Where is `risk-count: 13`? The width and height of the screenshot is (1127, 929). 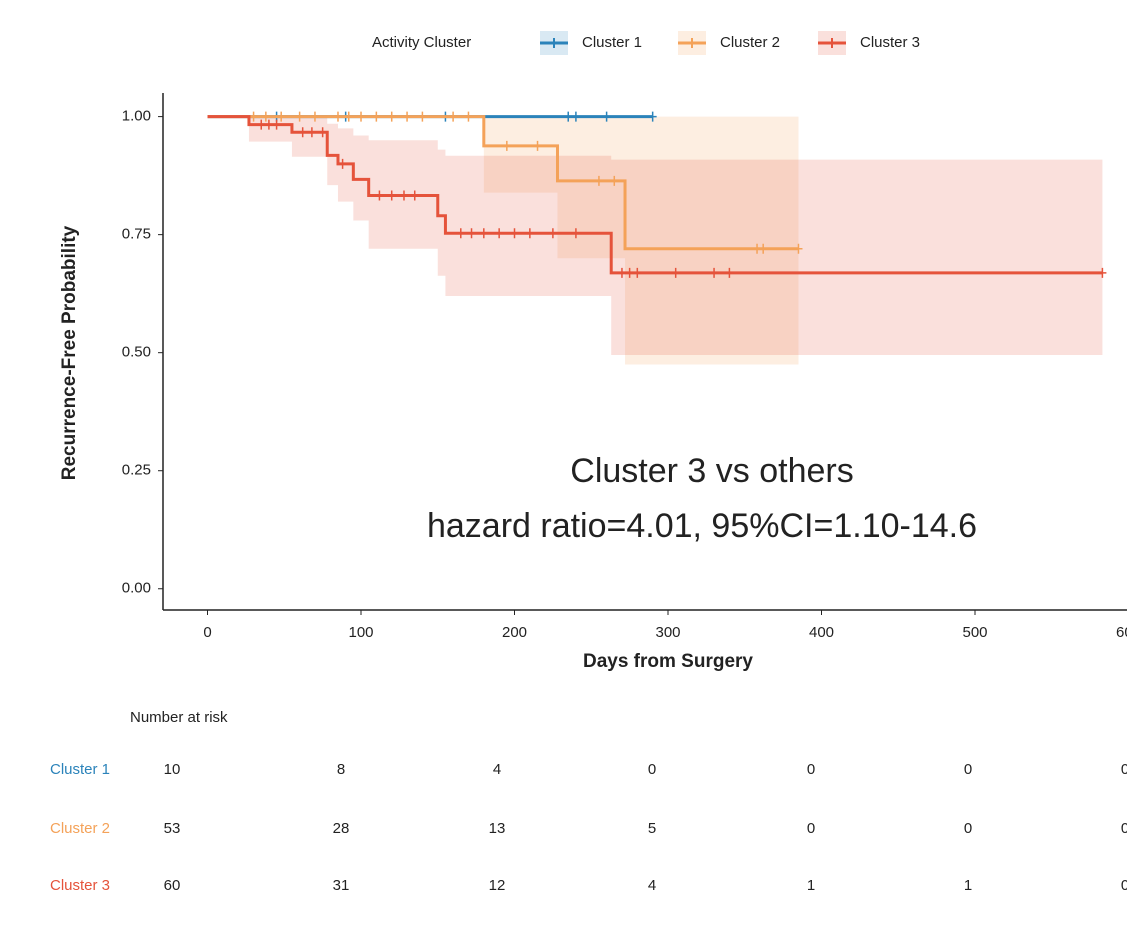
risk-count: 13 is located at coordinates (497, 828).